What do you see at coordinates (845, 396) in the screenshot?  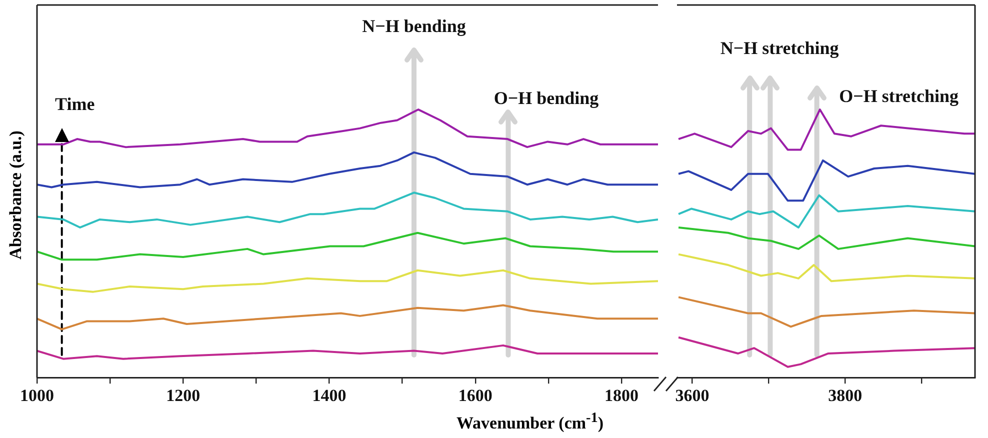 I see `x-tick-label: 3800` at bounding box center [845, 396].